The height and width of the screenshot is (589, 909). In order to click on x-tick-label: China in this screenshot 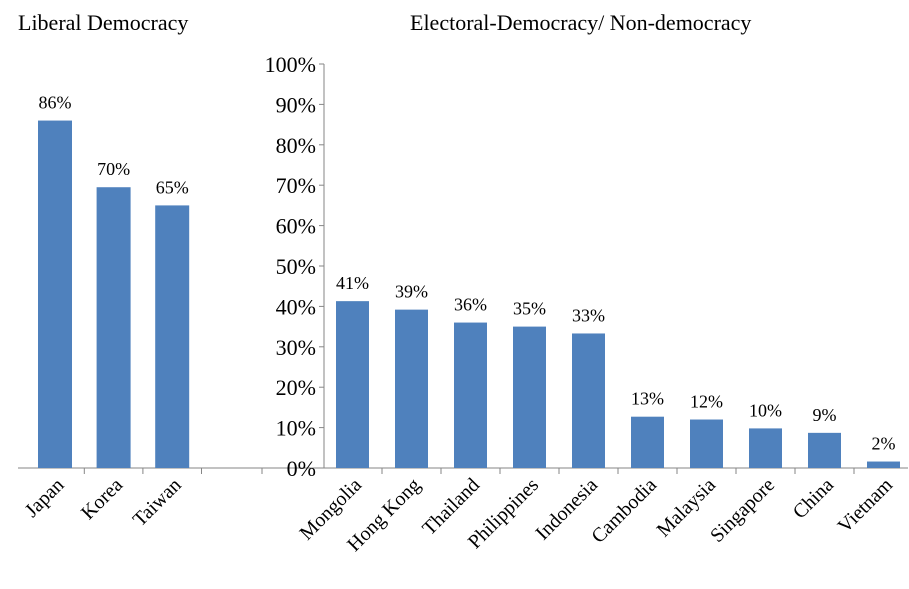, I will do `click(813, 498)`.